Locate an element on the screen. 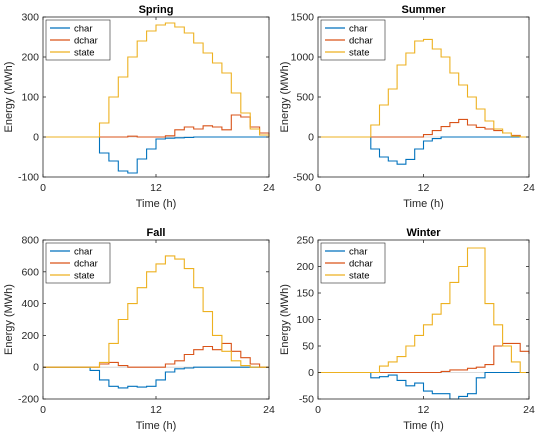 This screenshot has width=550, height=434. y-tick-label: 400 is located at coordinates (30, 304).